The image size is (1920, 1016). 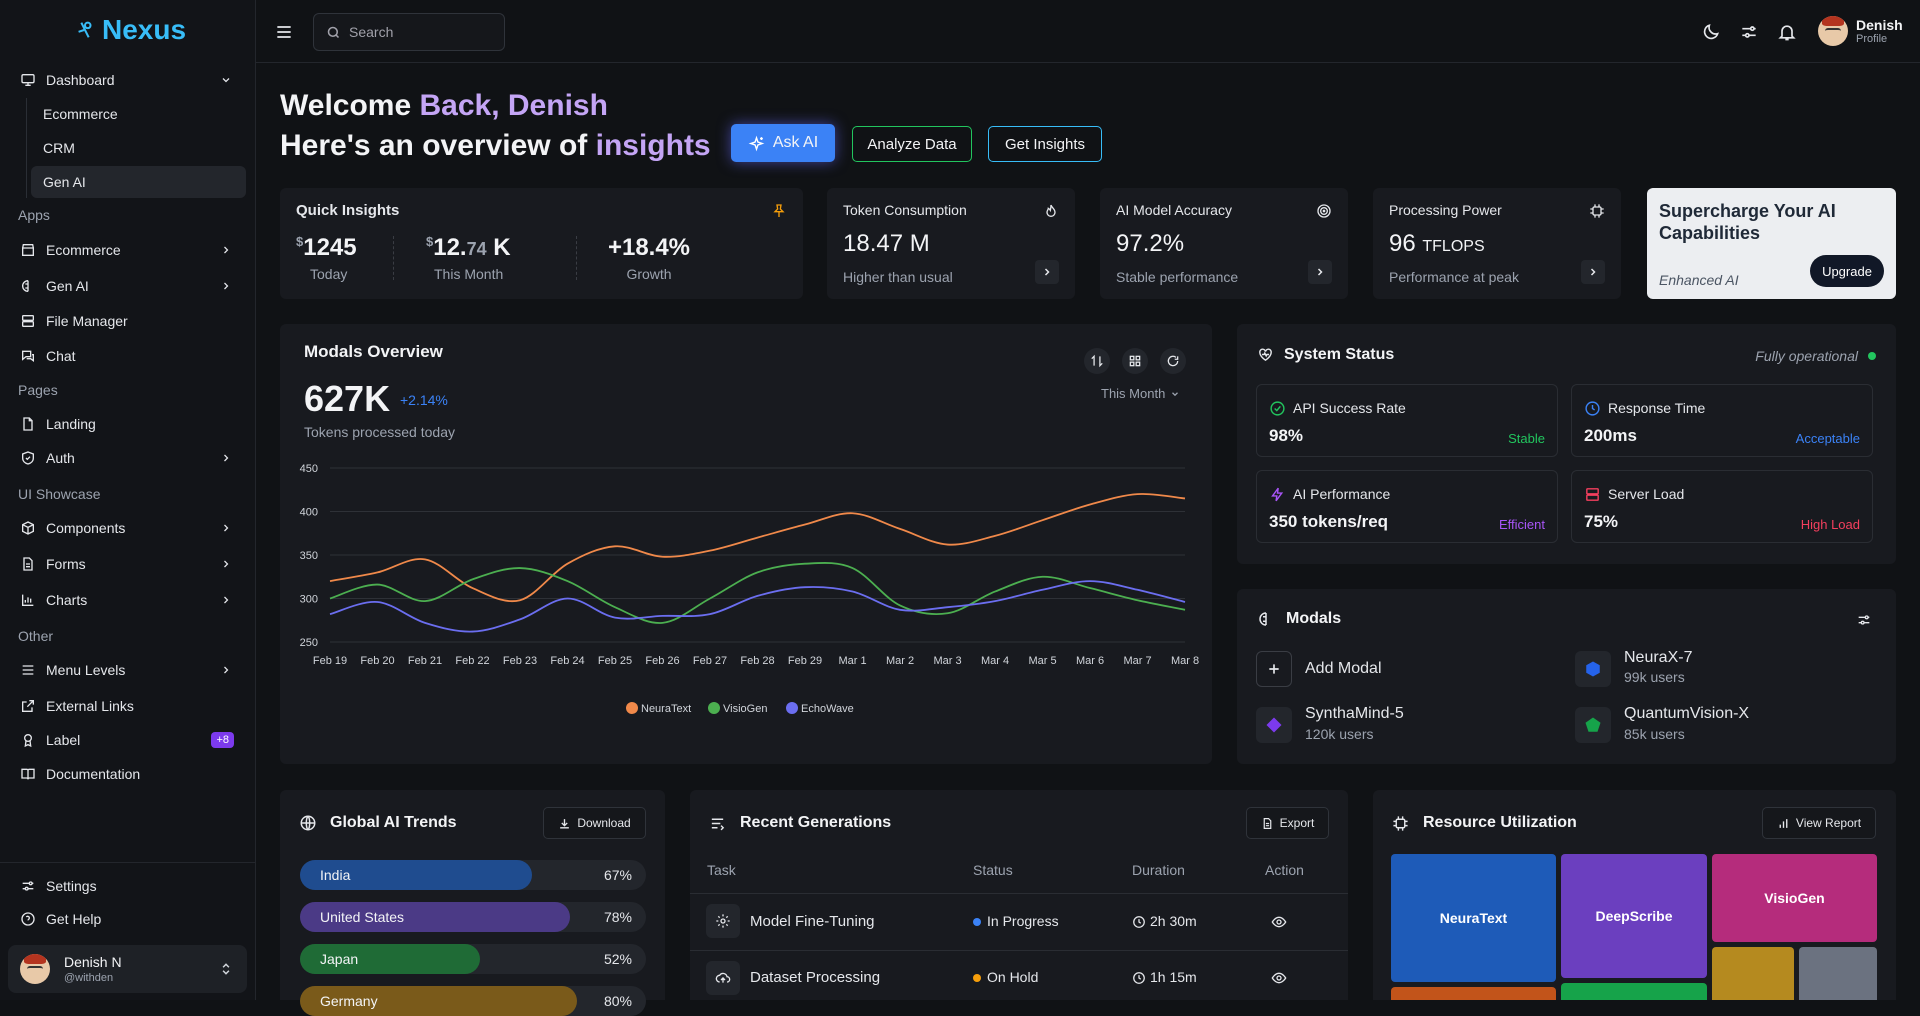 What do you see at coordinates (309, 469) in the screenshot?
I see `y-tick-label: 450` at bounding box center [309, 469].